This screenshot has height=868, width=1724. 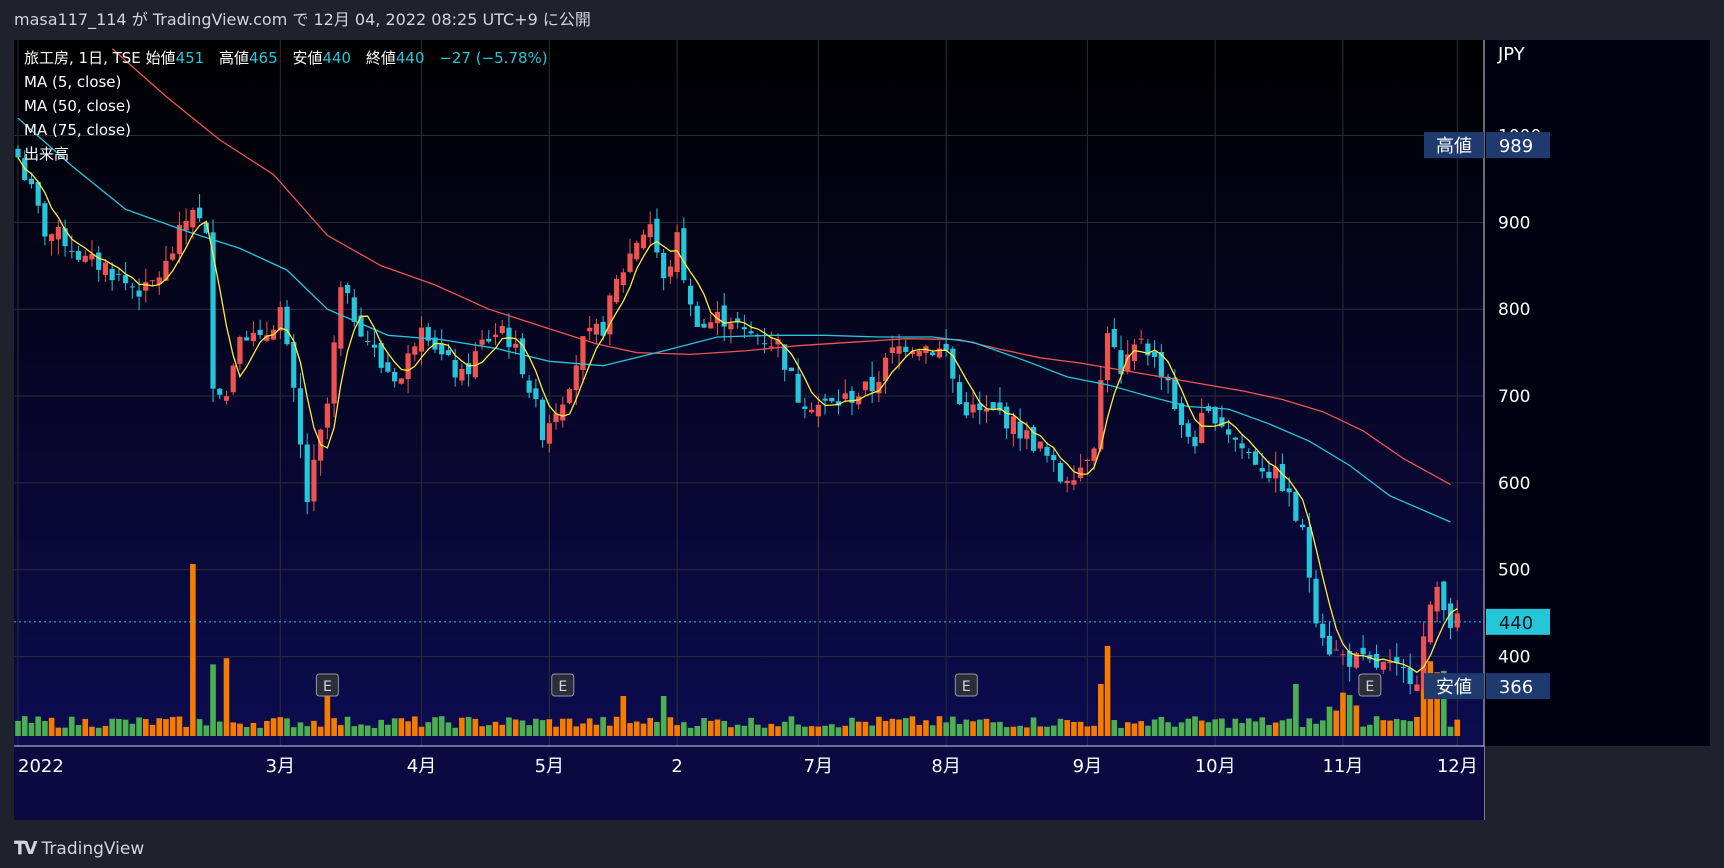 I want to click on currency-label: JPY, so click(x=1511, y=54).